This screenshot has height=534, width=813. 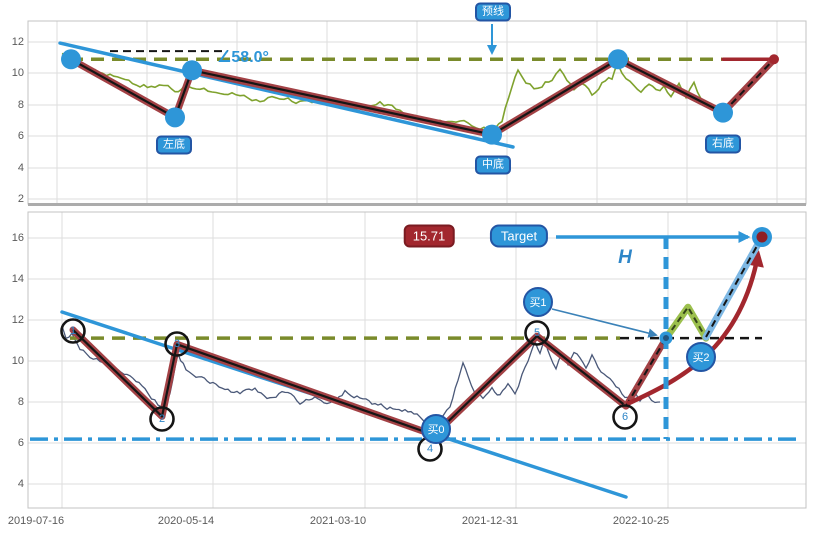 I want to click on price-line-smoothed, so click(x=388, y=91).